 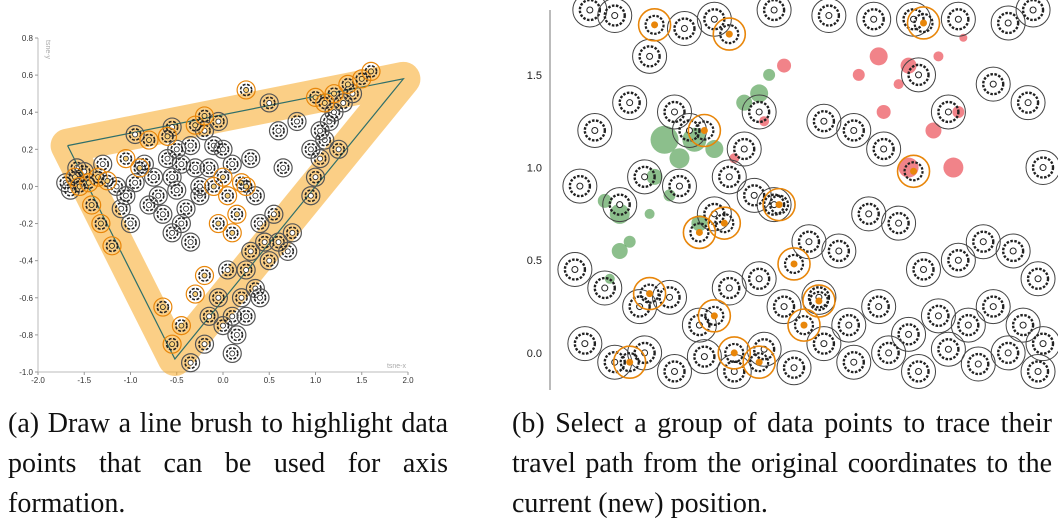 What do you see at coordinates (26, 298) in the screenshot?
I see `y-tick-label-a: -0.6` at bounding box center [26, 298].